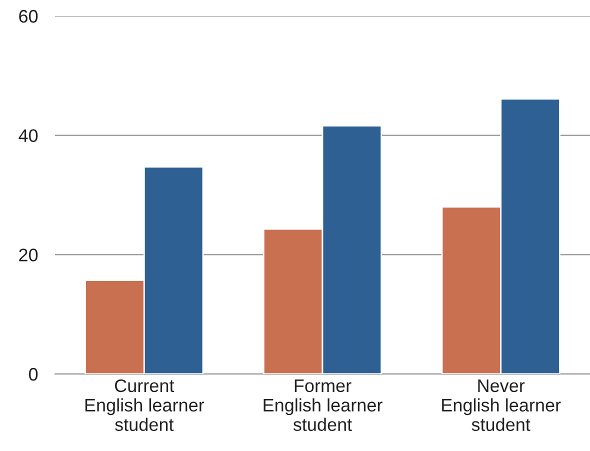 The height and width of the screenshot is (451, 590). What do you see at coordinates (28, 255) in the screenshot?
I see `y-tick-label: 20` at bounding box center [28, 255].